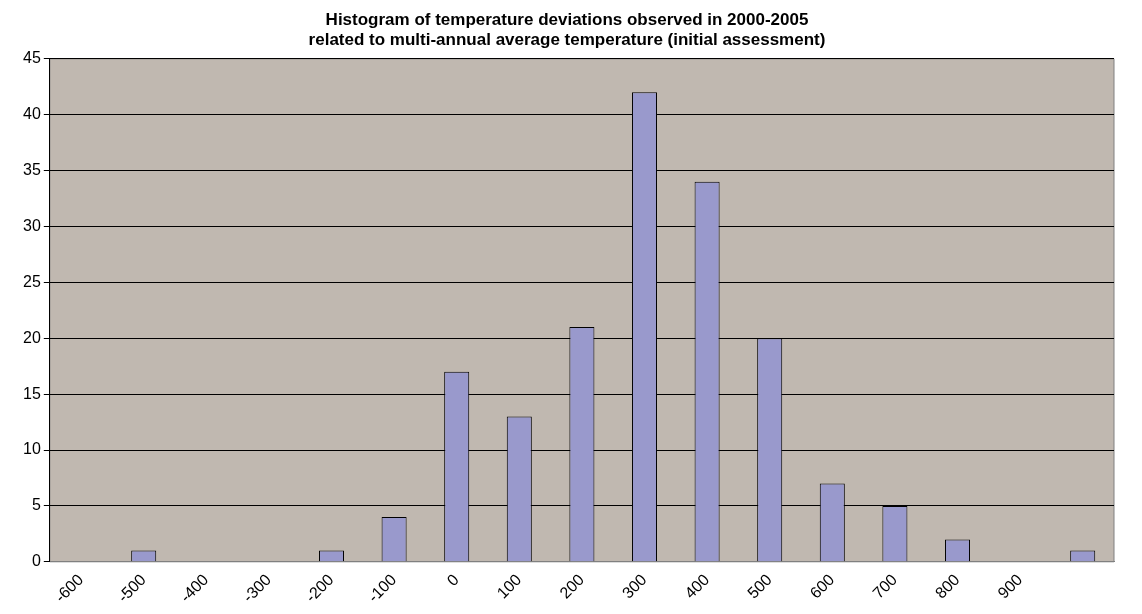 The image size is (1142, 614). What do you see at coordinates (759, 586) in the screenshot?
I see `x-tick-label: 500` at bounding box center [759, 586].